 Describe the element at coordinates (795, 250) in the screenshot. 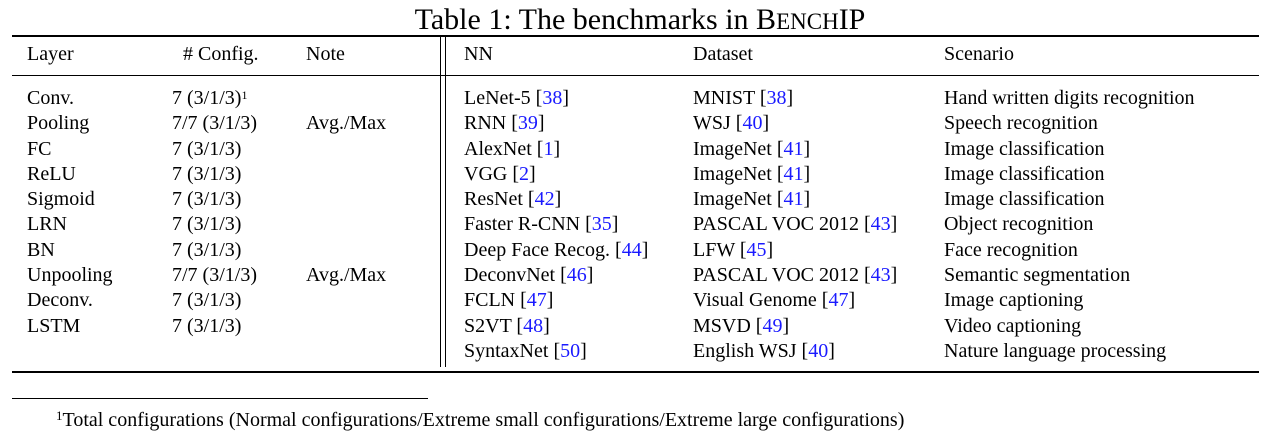

I see `dataset-cell: LFW [45]` at that location.